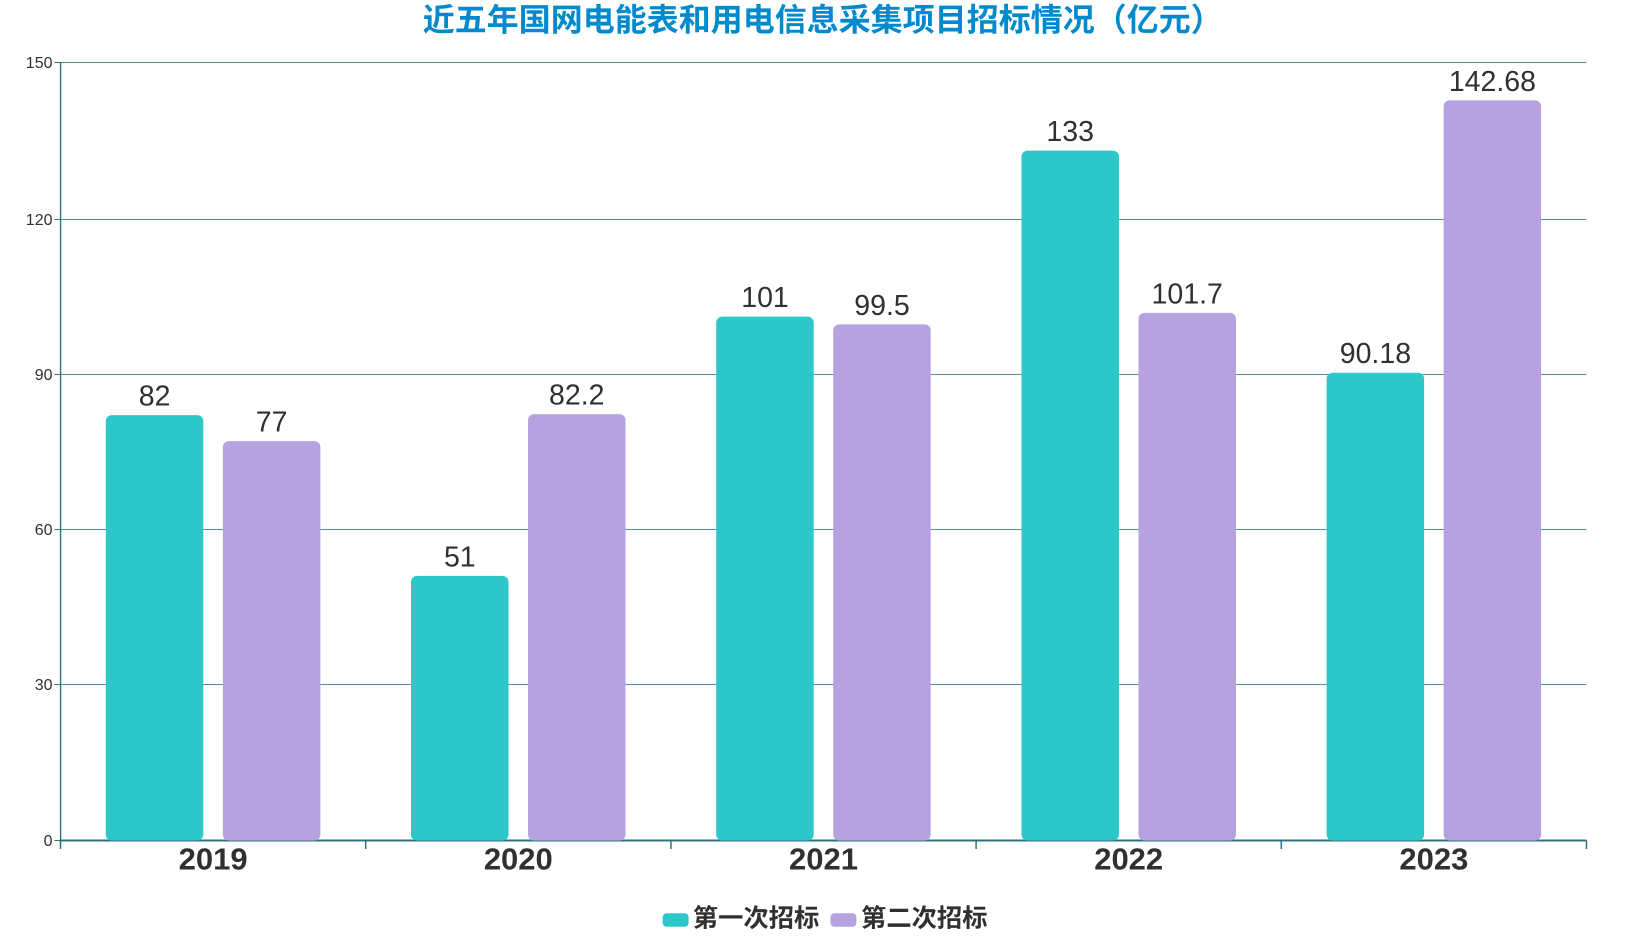  I want to click on svg-text: 77, so click(272, 423).